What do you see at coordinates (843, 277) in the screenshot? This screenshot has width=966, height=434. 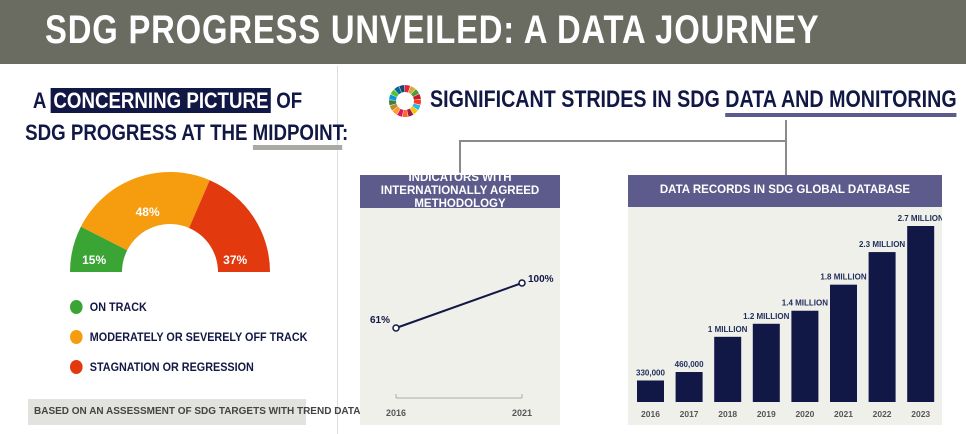 I see `bar-label: 1.8 MILLION` at bounding box center [843, 277].